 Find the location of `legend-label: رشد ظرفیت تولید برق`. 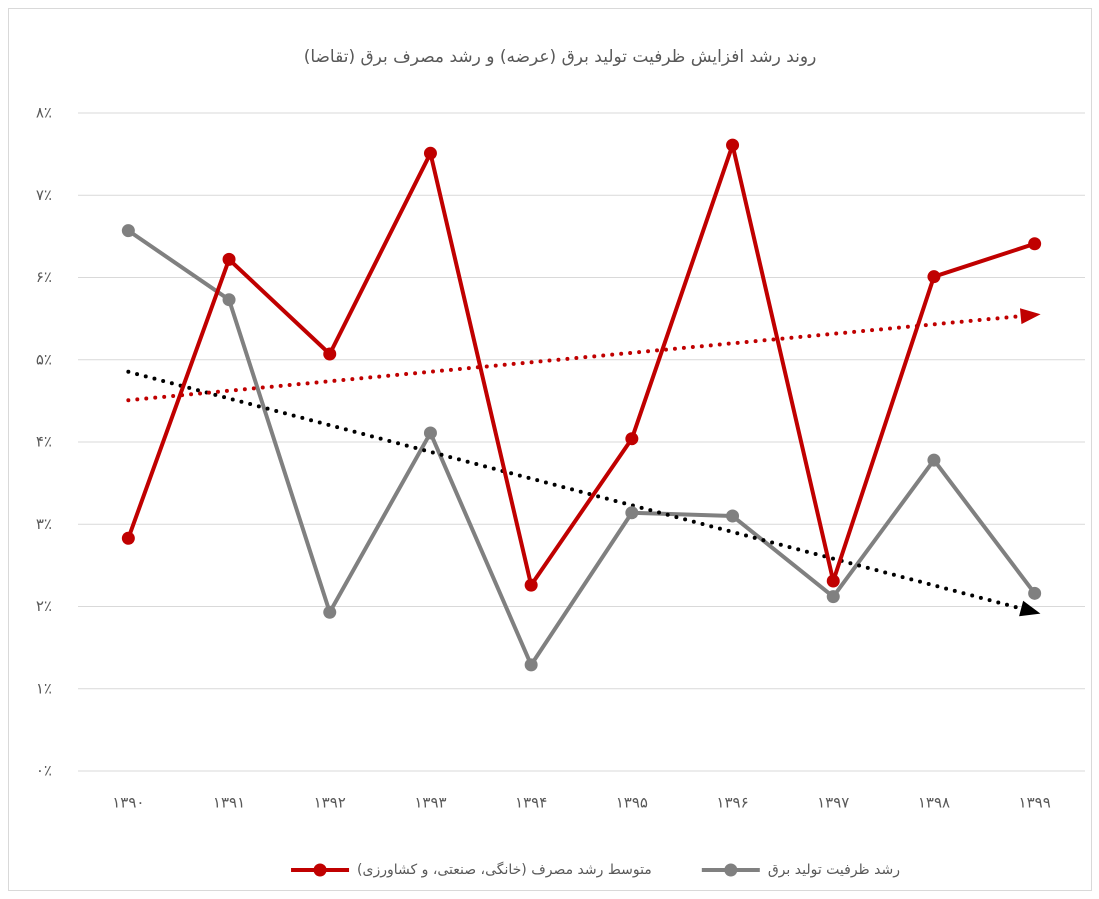

legend-label: رشد ظرفیت تولید برق is located at coordinates (834, 870).